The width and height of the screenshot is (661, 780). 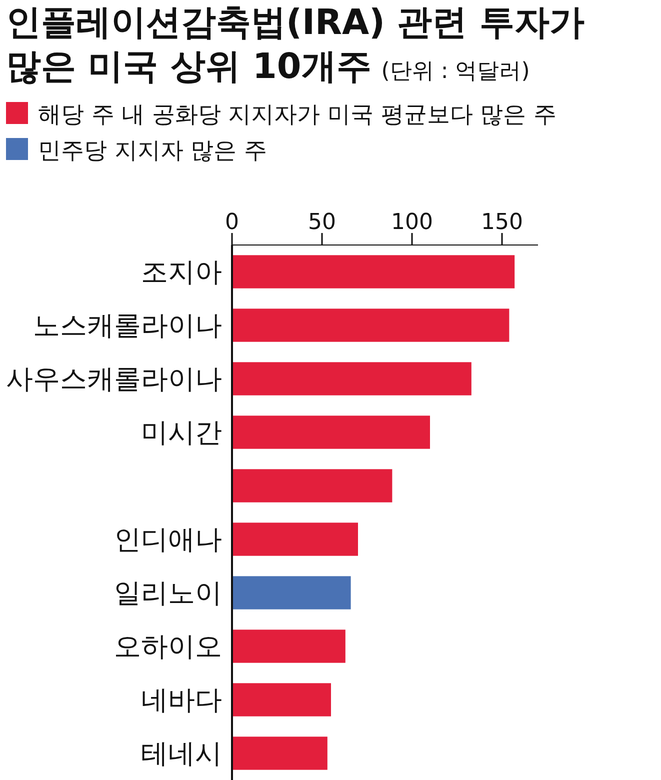 What do you see at coordinates (232, 222) in the screenshot?
I see `xtick: 0` at bounding box center [232, 222].